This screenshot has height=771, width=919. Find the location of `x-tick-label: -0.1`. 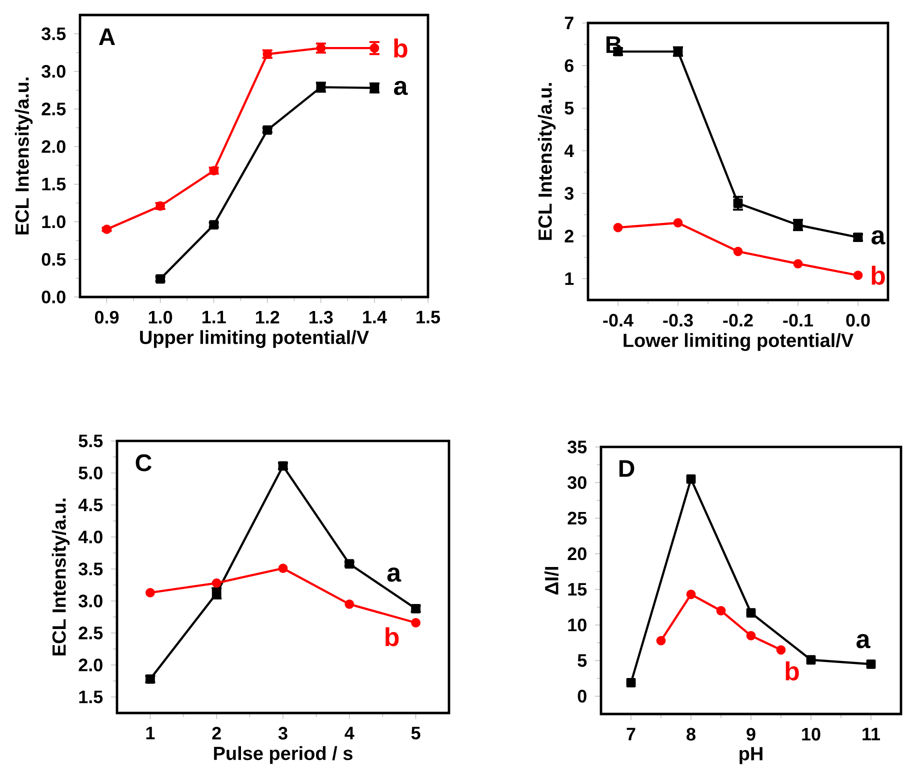

x-tick-label: -0.1 is located at coordinates (798, 320).